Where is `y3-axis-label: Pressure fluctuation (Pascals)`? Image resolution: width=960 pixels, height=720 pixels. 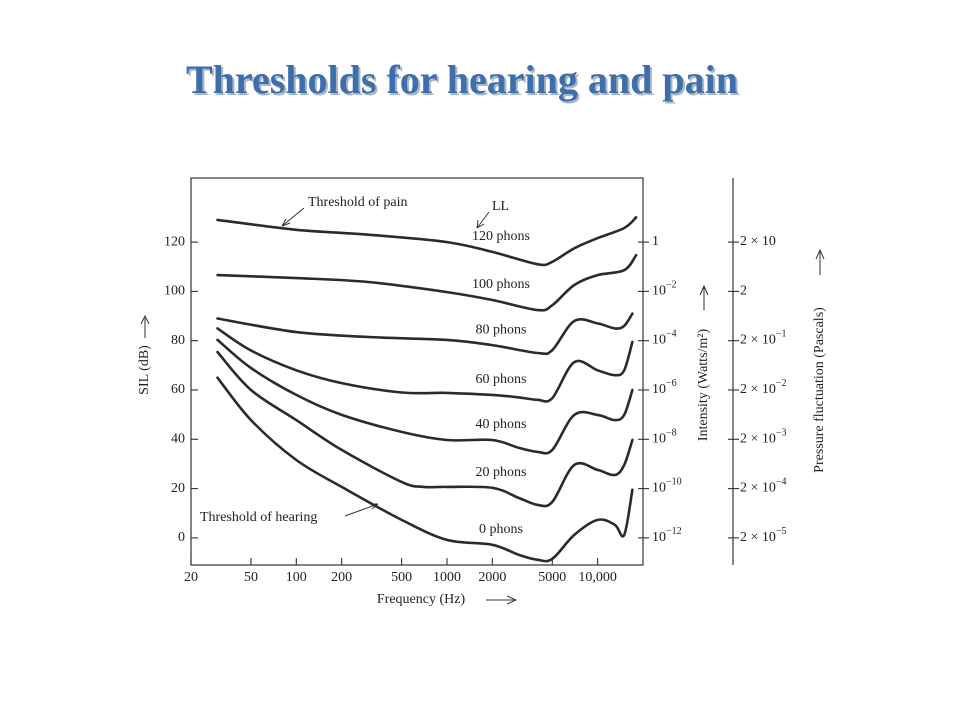
y3-axis-label: Pressure fluctuation (Pascals) is located at coordinates (819, 390).